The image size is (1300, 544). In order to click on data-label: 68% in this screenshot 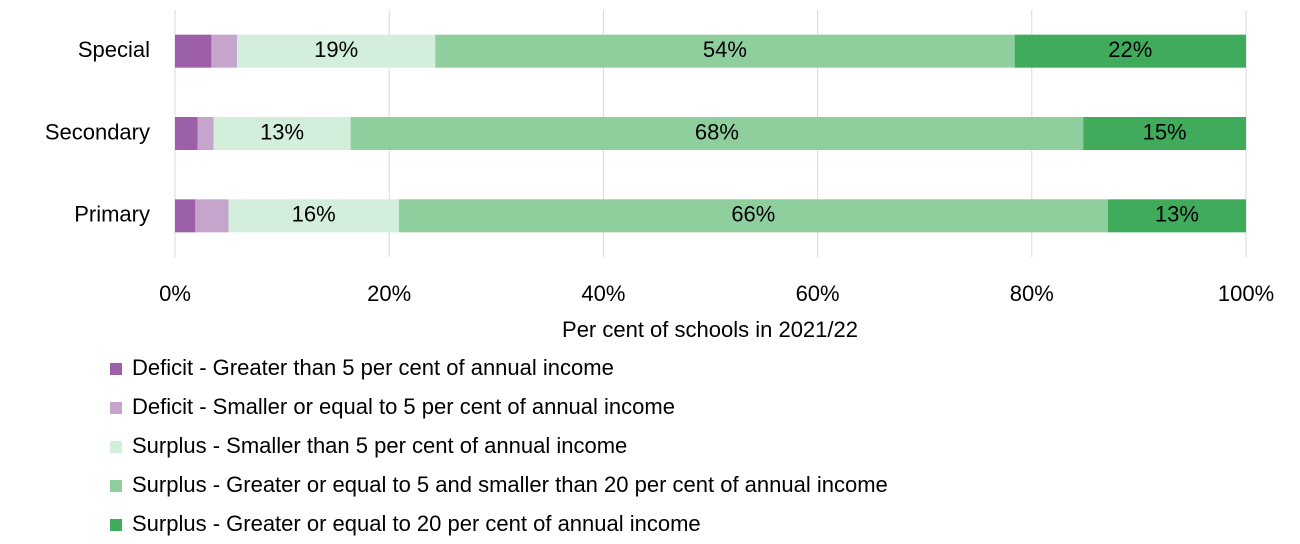, I will do `click(717, 131)`.